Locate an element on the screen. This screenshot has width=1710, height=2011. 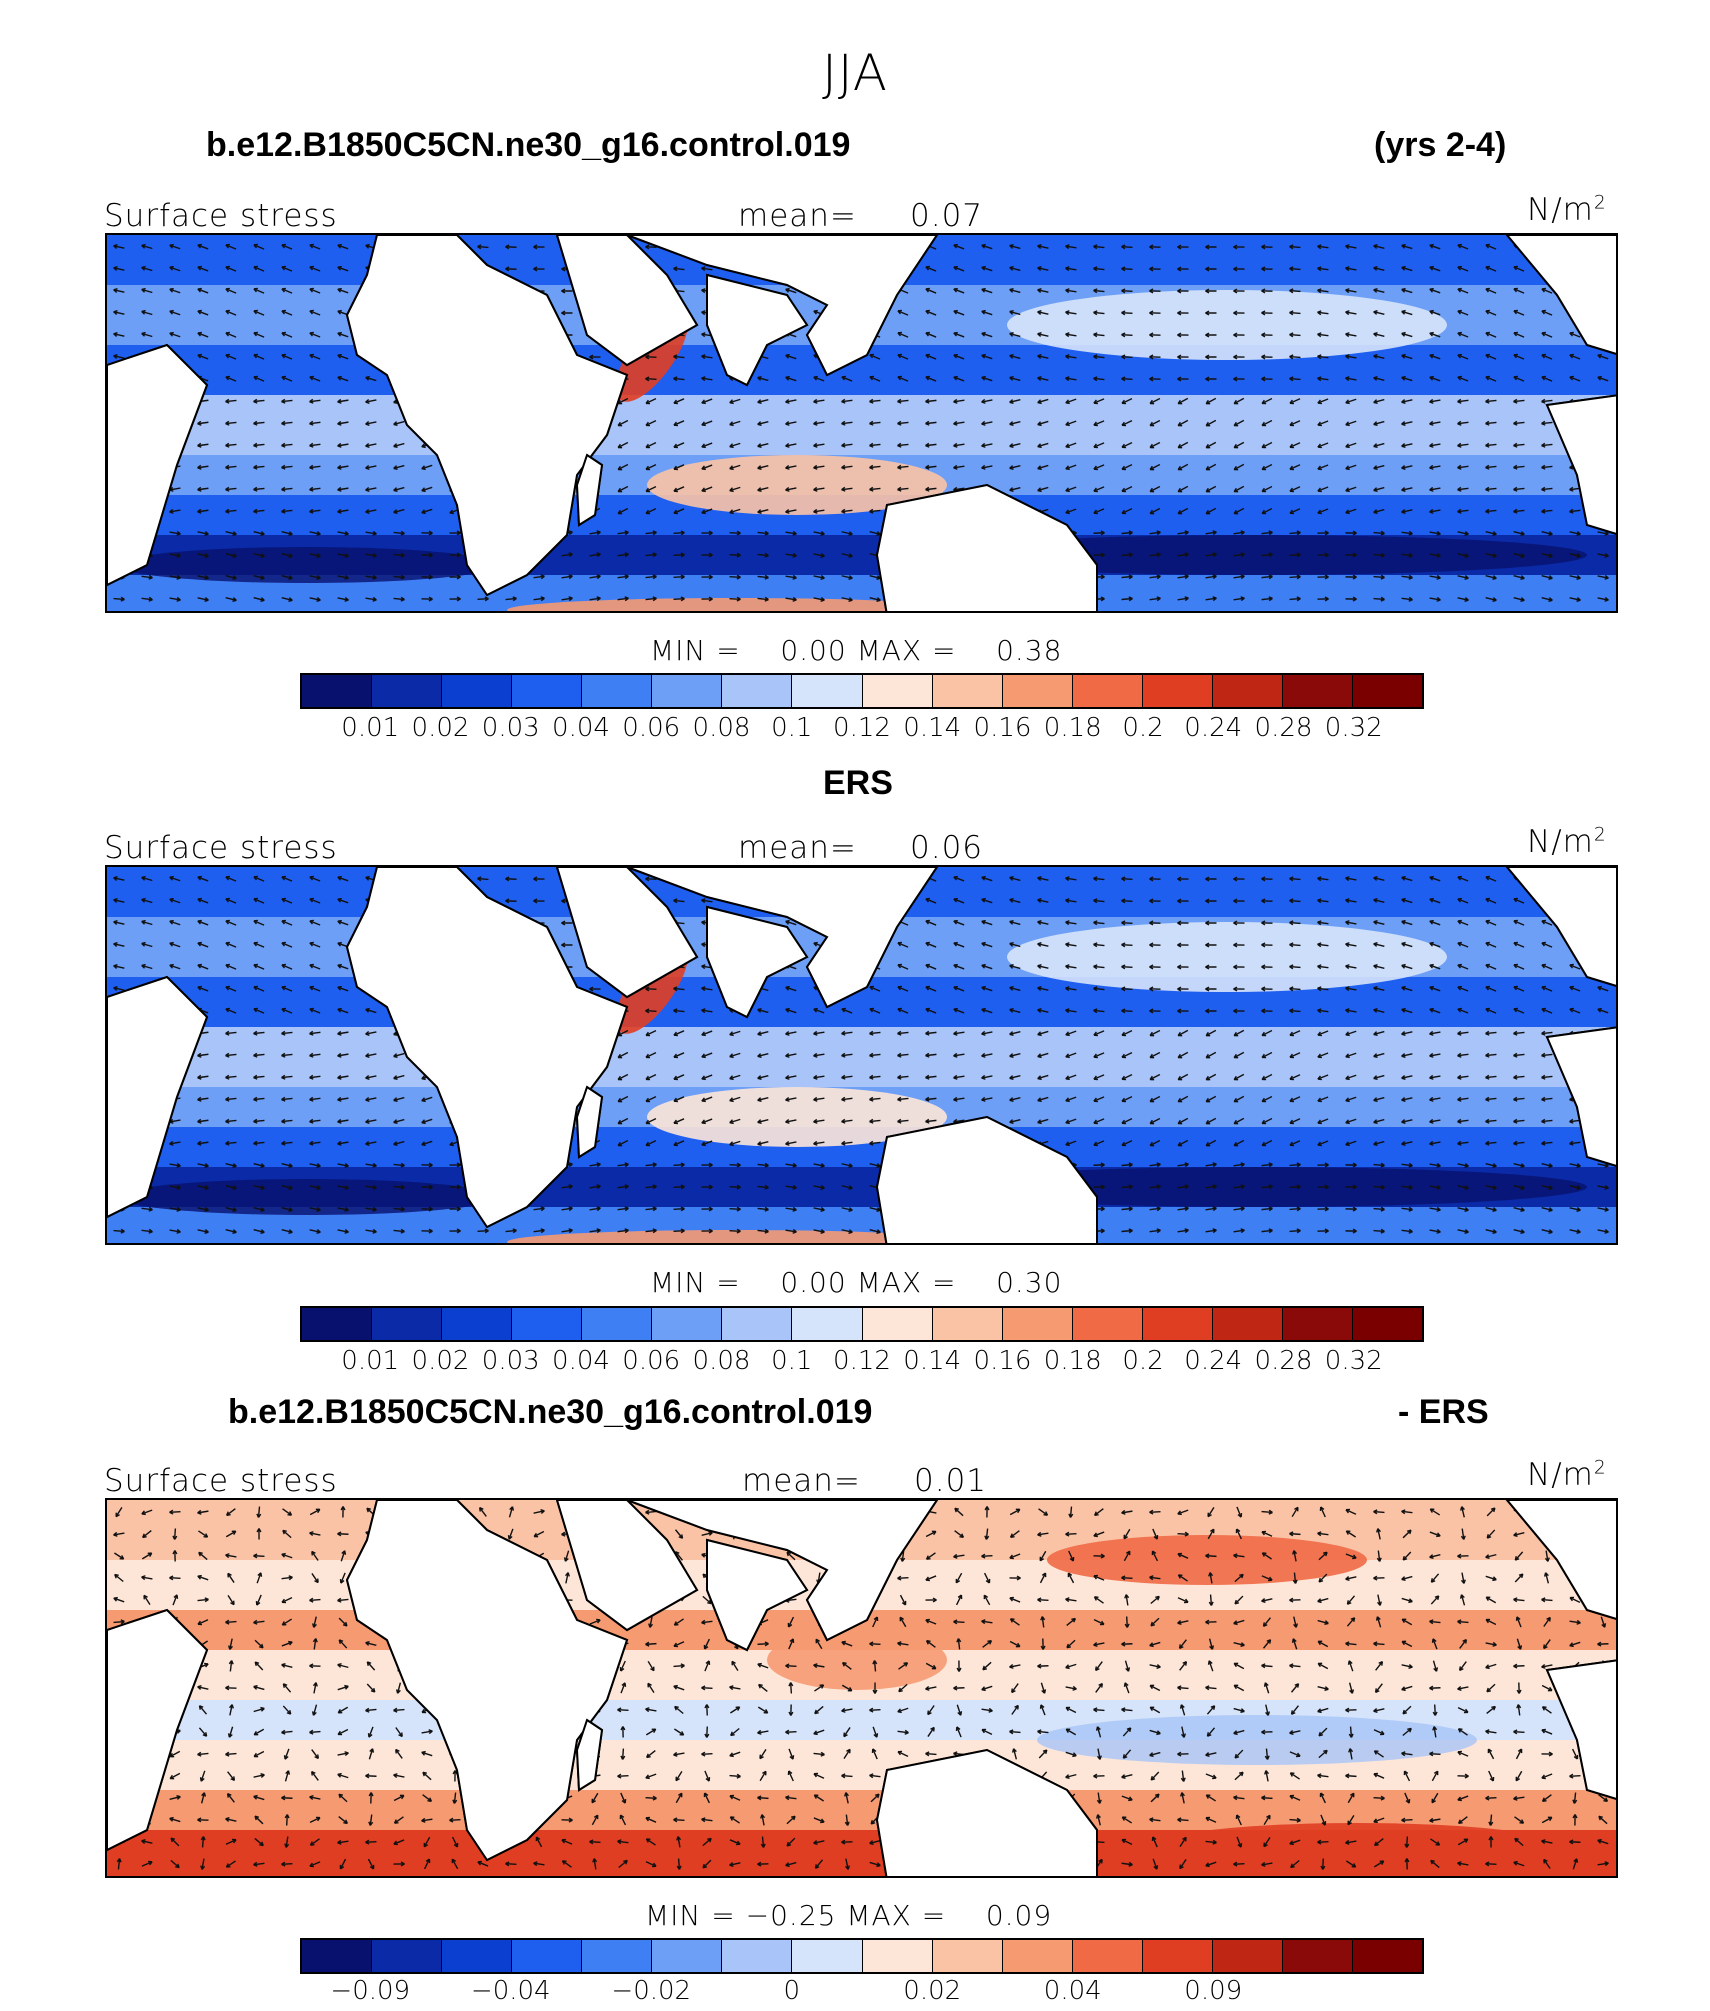
panel3-stats: MIN = −0.25 MAX = 0.09 is located at coordinates (849, 1915).